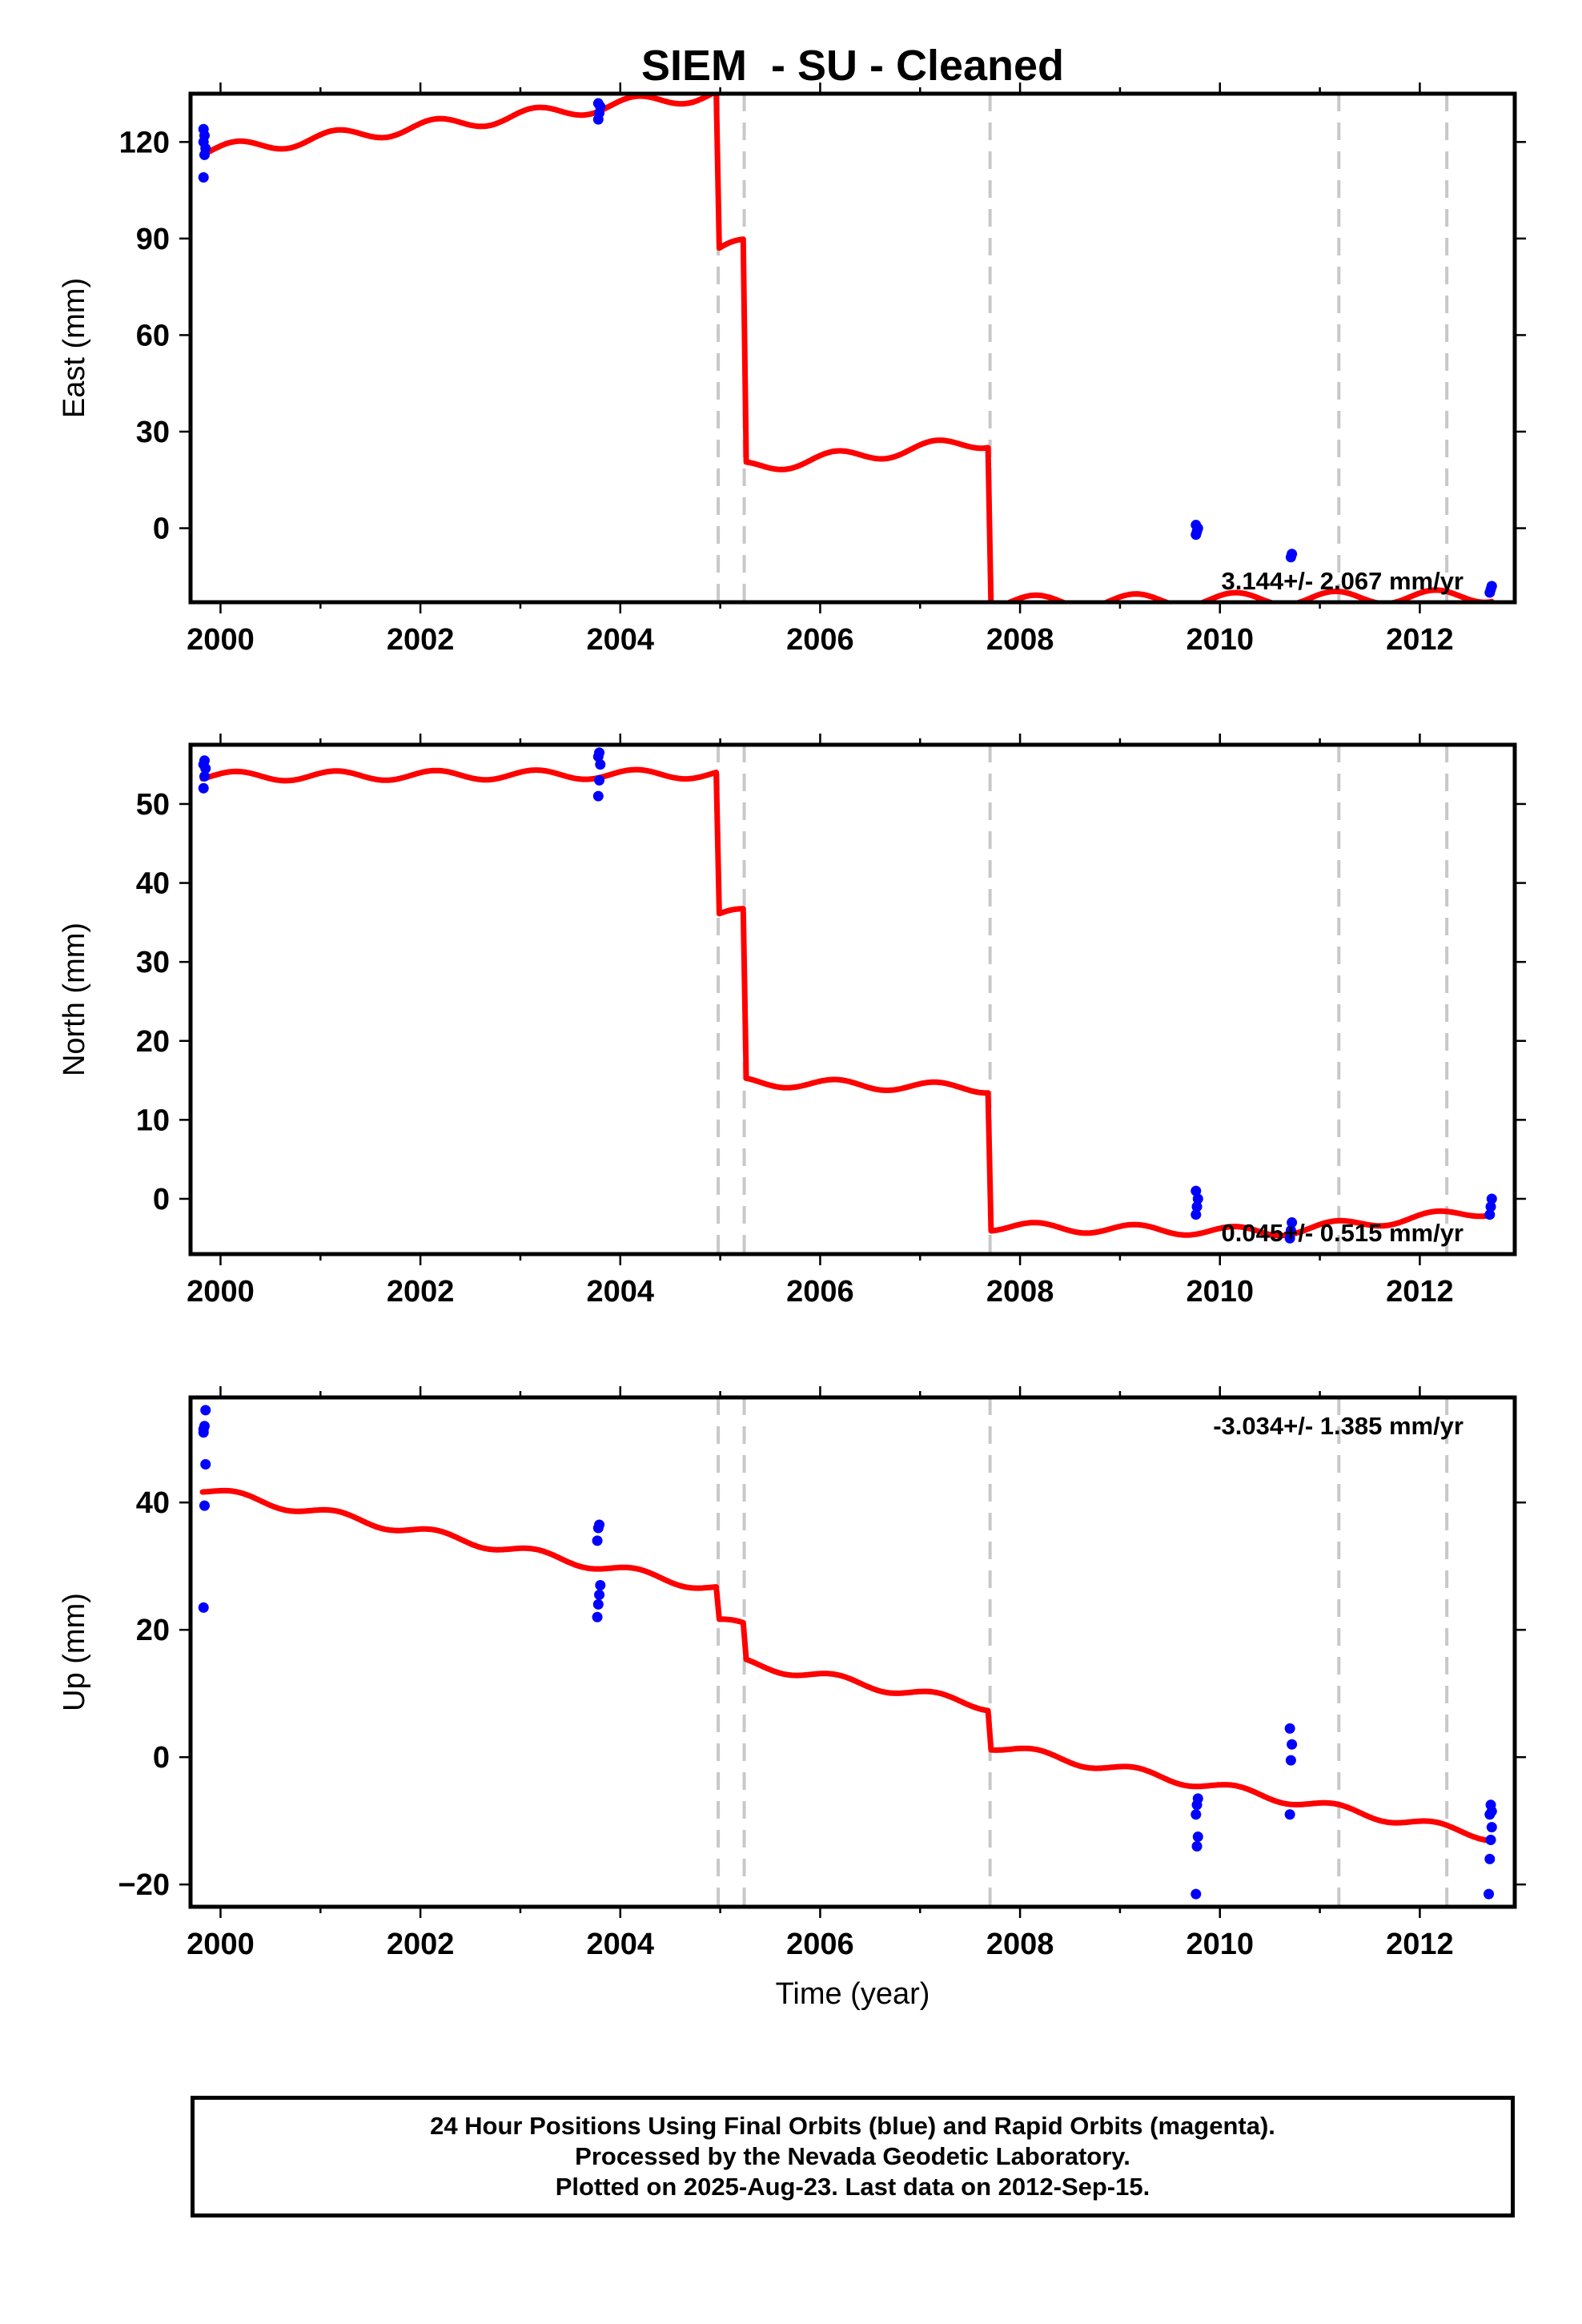 The image size is (1582, 2324). What do you see at coordinates (153, 432) in the screenshot?
I see `east-y-tick-label: 30` at bounding box center [153, 432].